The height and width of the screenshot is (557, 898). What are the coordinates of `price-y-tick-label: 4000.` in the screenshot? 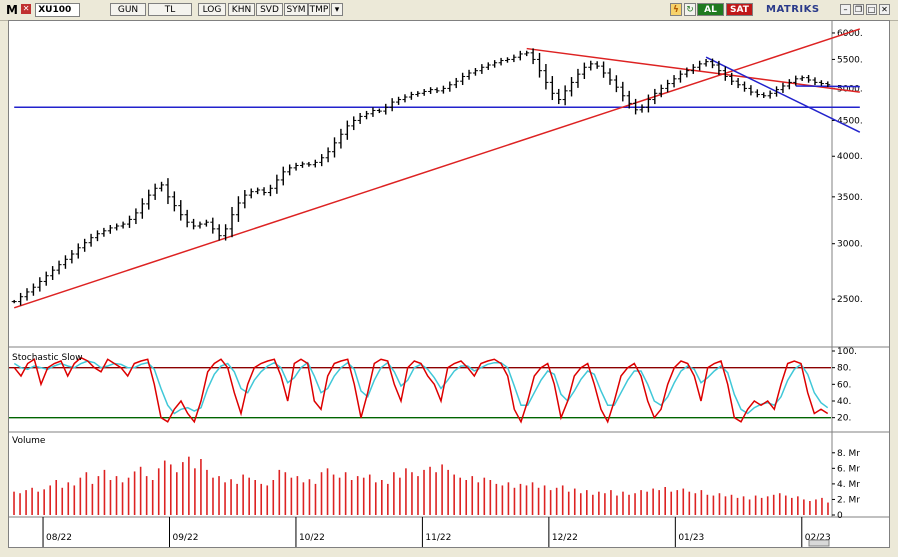 It's located at (850, 157).